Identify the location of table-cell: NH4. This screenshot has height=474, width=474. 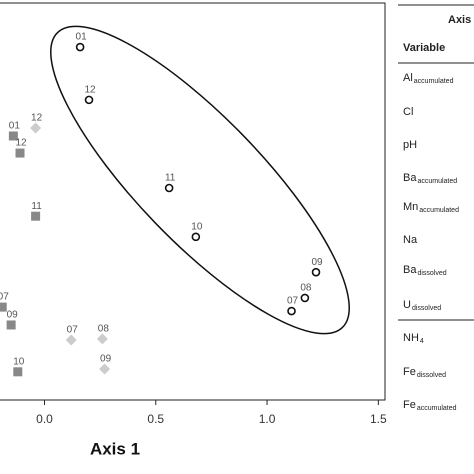
(413, 338).